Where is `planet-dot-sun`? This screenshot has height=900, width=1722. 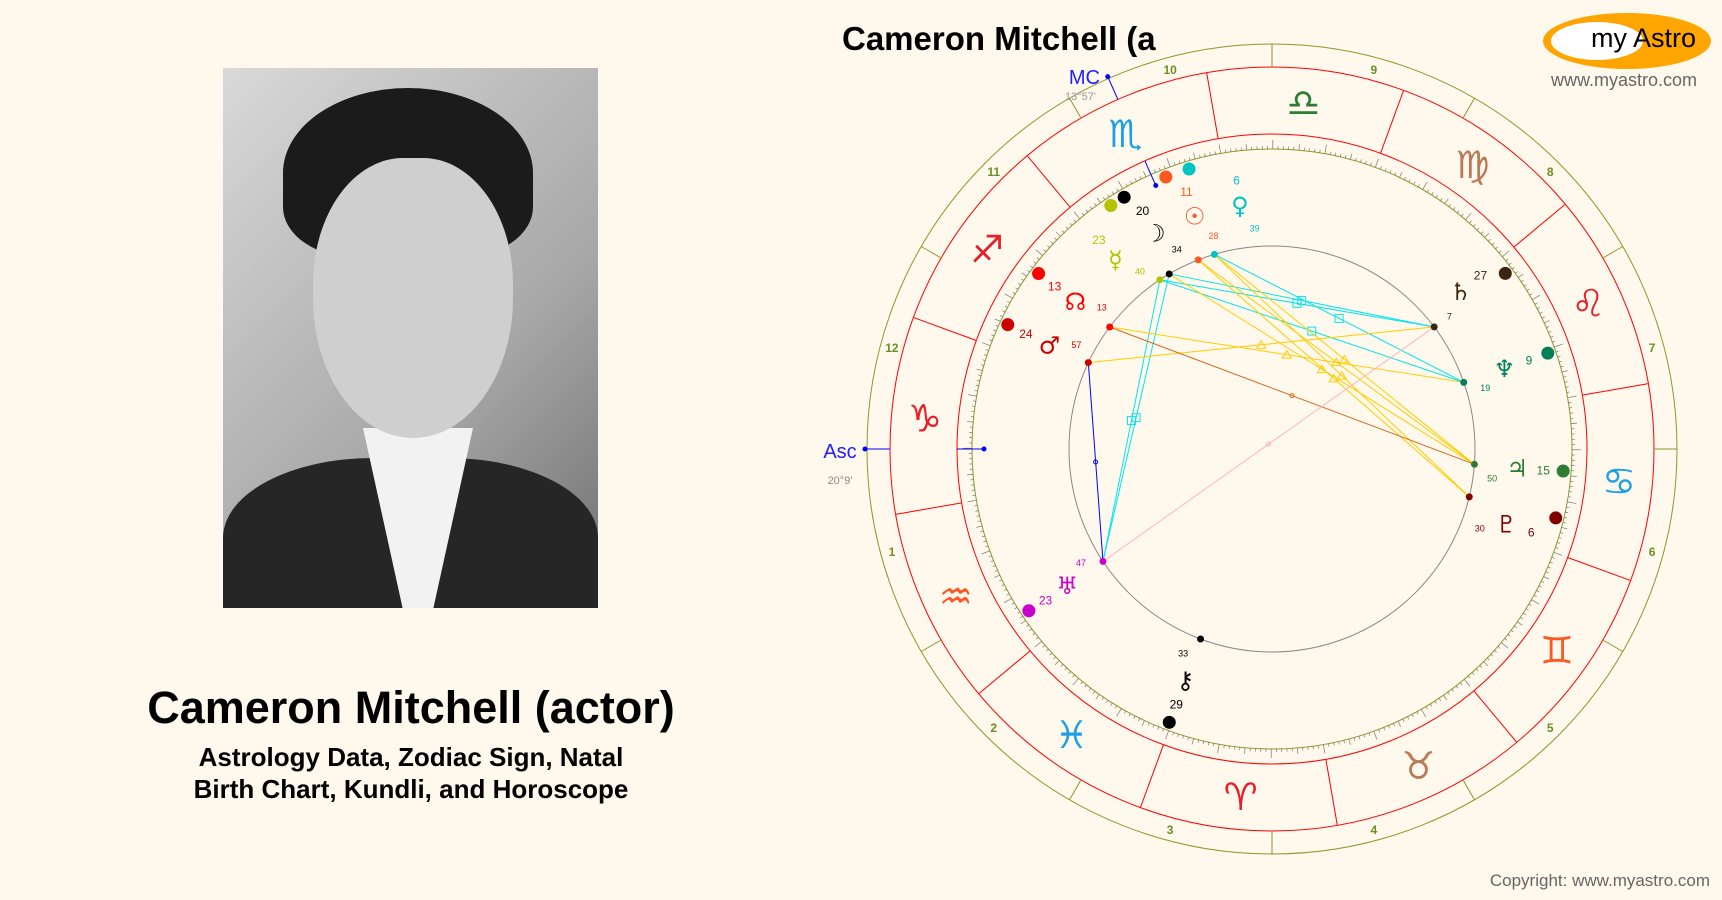
planet-dot-sun is located at coordinates (1166, 177).